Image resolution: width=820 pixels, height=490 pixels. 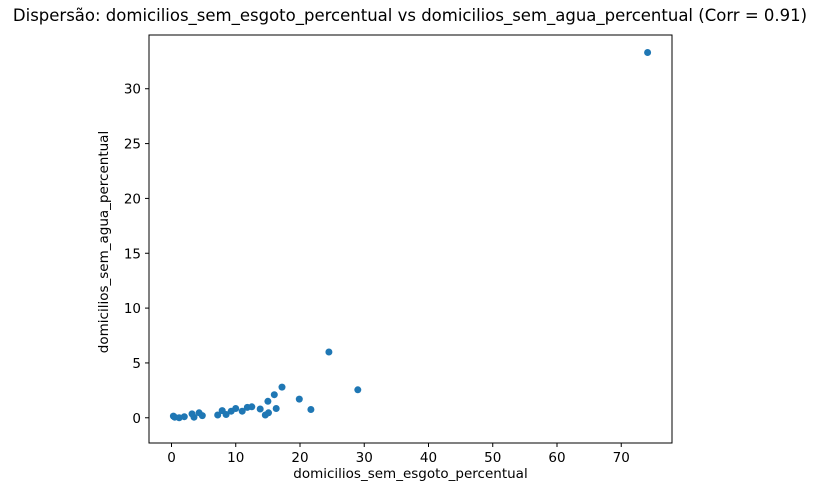 I want to click on x-axis-label: domicilios_sem_esgoto_percentual, so click(x=410, y=474).